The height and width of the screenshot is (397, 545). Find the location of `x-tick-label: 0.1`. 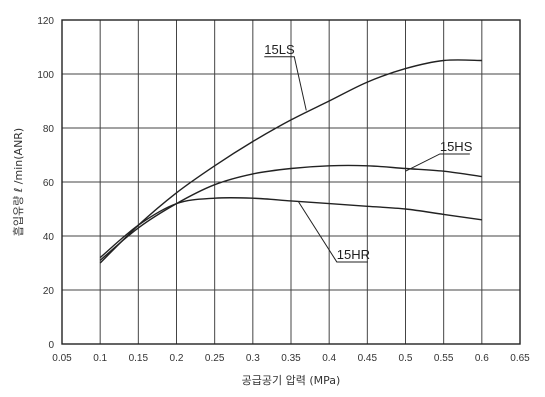

x-tick-label: 0.1 is located at coordinates (100, 358).